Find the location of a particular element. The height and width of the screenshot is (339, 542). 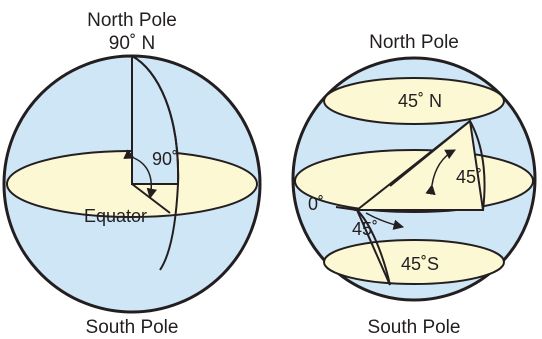

right-north-lat-plane is located at coordinates (414, 101).